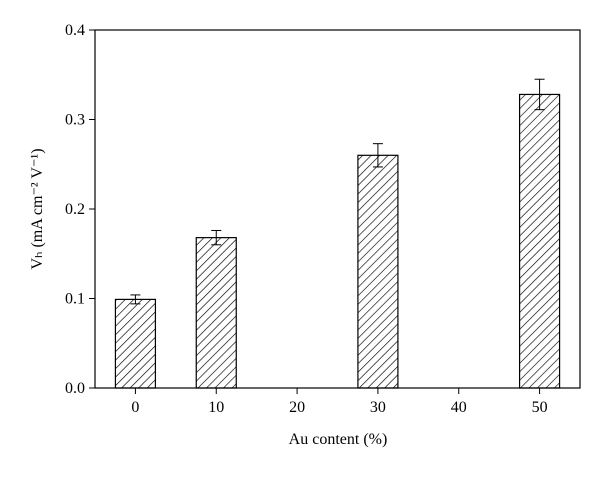 The height and width of the screenshot is (478, 600). Describe the element at coordinates (297, 407) in the screenshot. I see `x-tick-label: 20` at that location.